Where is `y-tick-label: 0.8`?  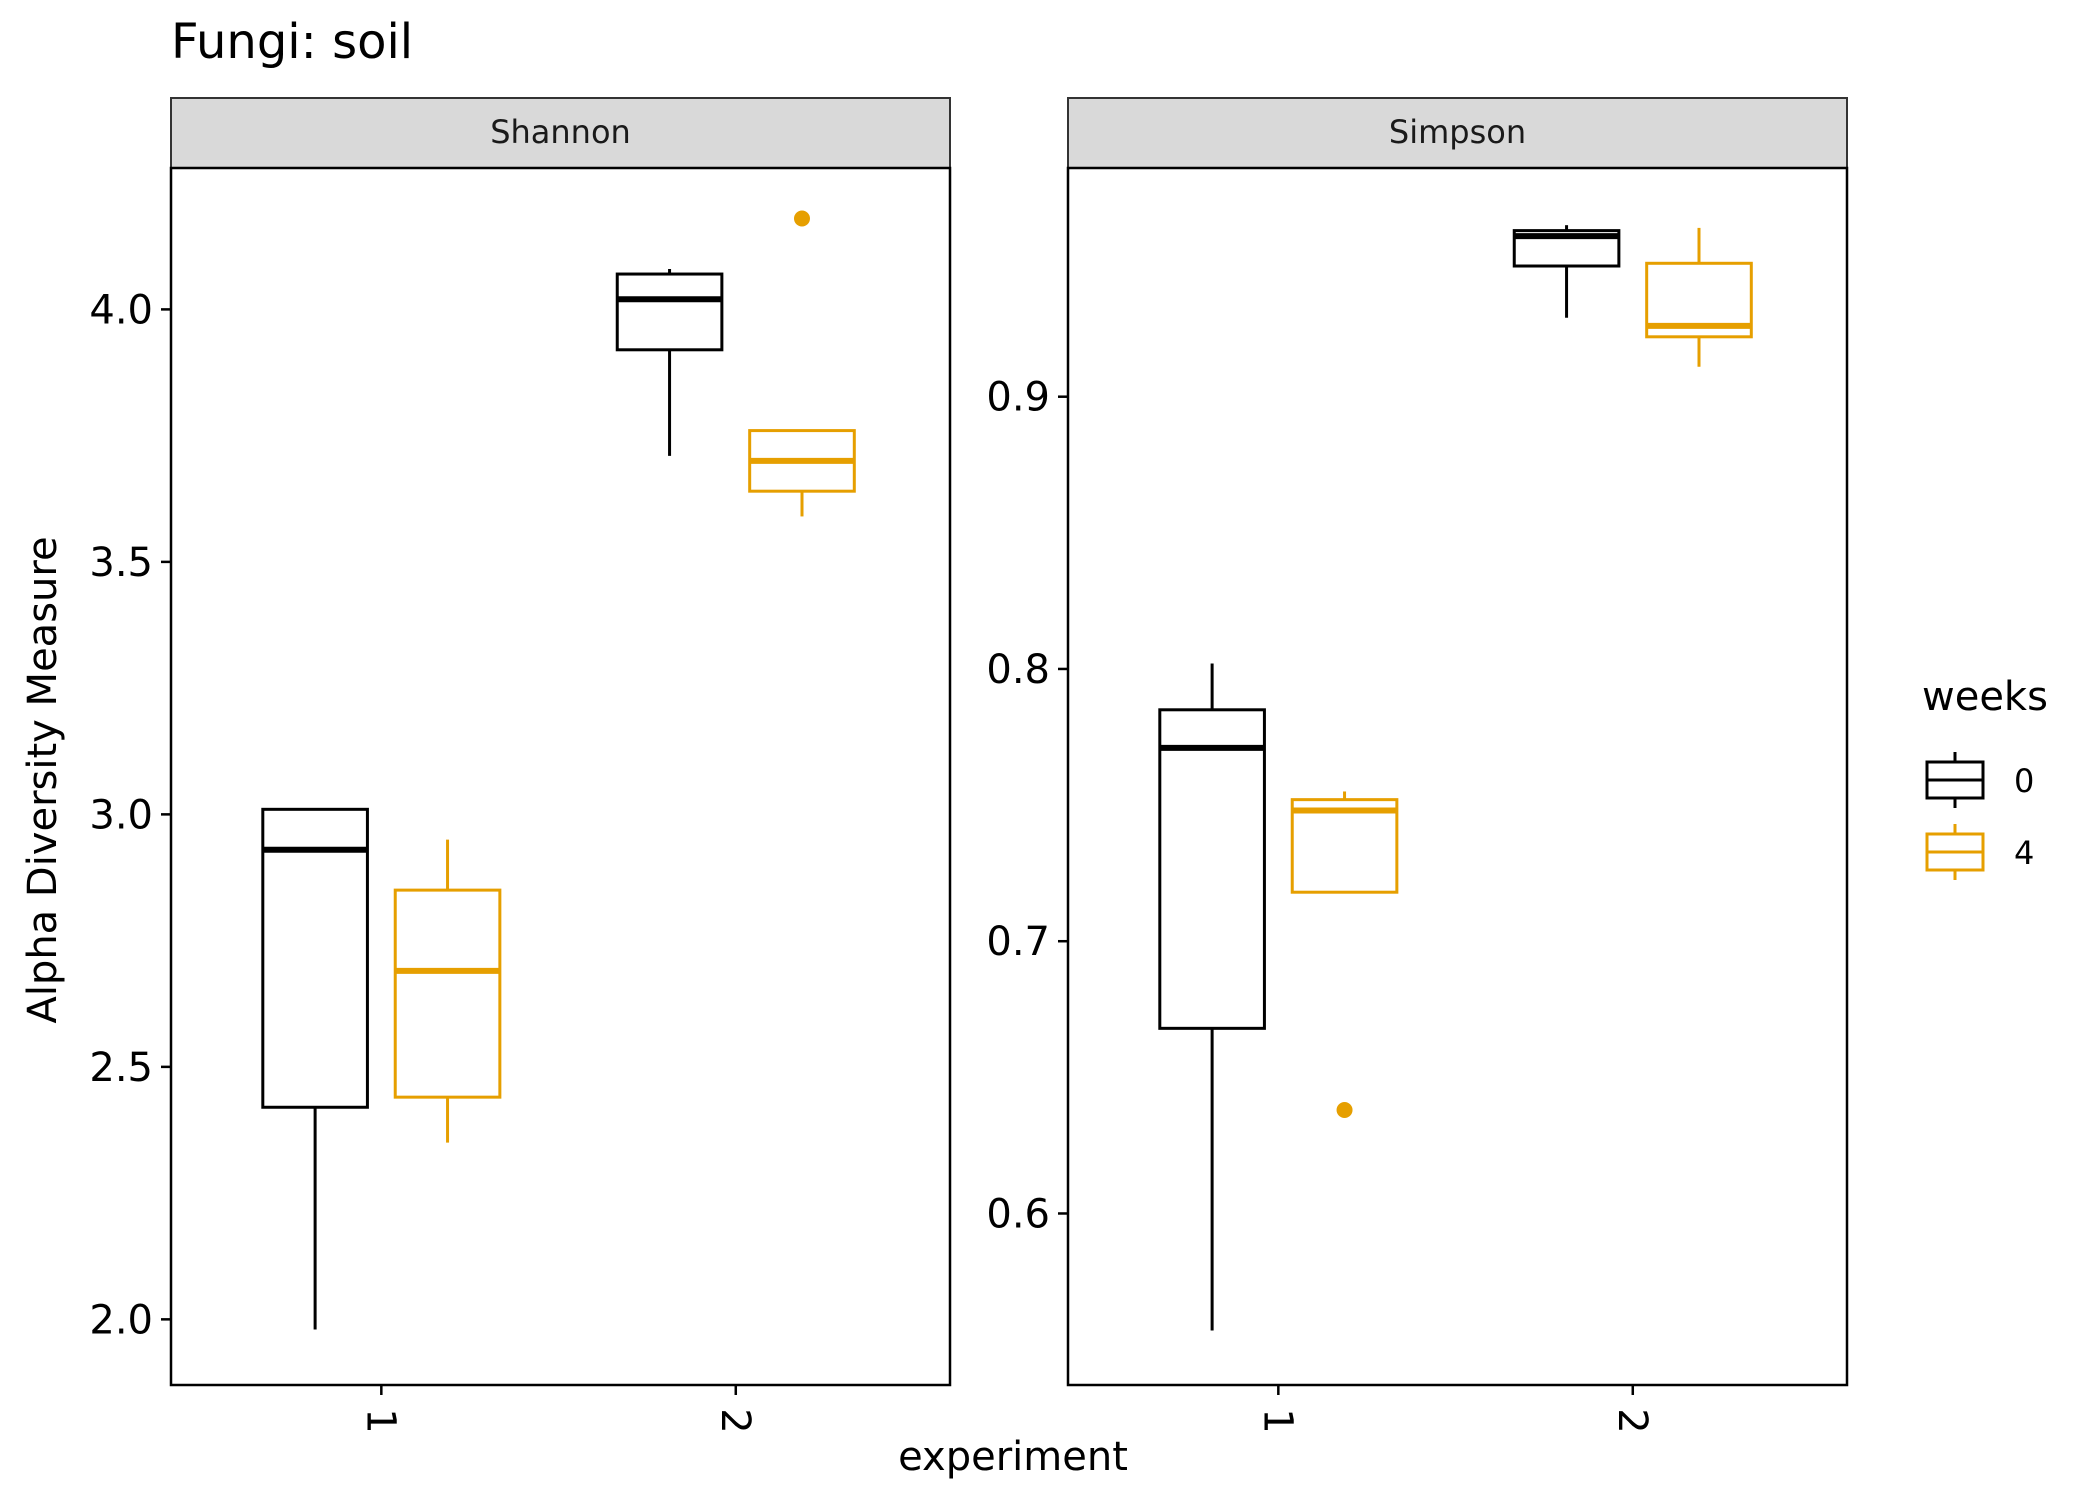
y-tick-label: 0.8 is located at coordinates (1018, 670).